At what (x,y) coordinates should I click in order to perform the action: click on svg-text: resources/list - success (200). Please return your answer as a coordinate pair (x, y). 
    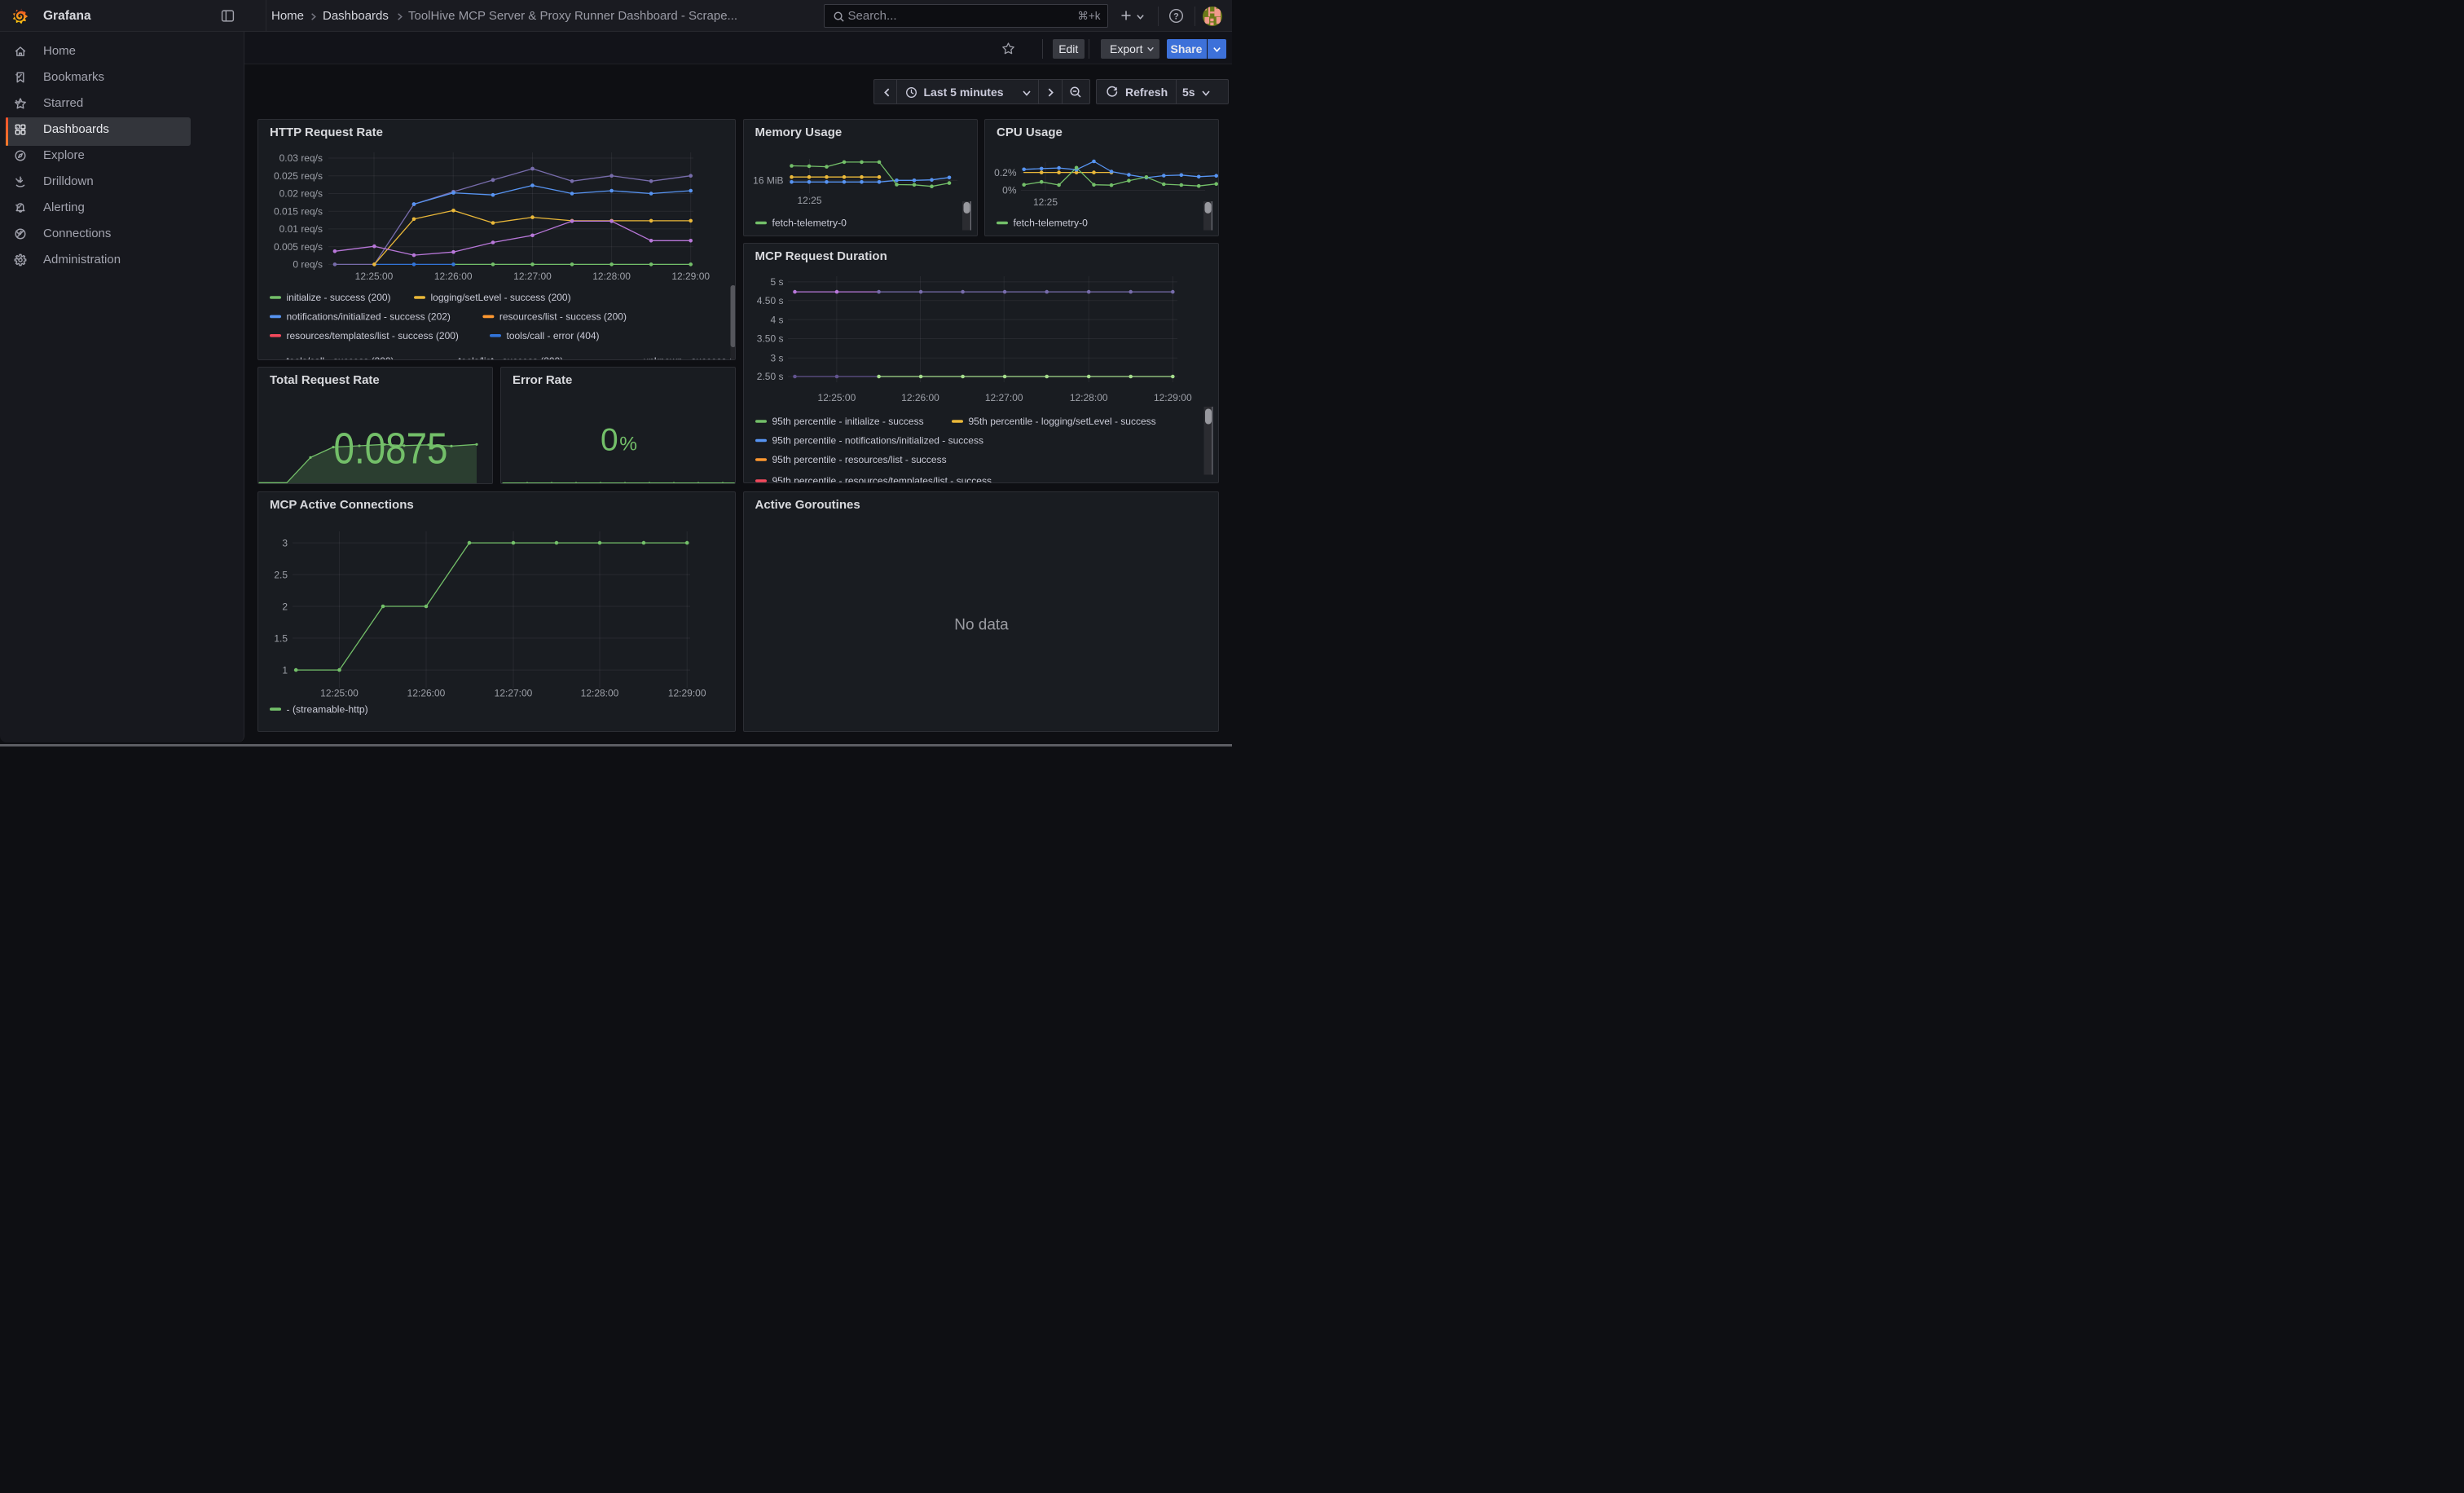
    Looking at the image, I should click on (563, 317).